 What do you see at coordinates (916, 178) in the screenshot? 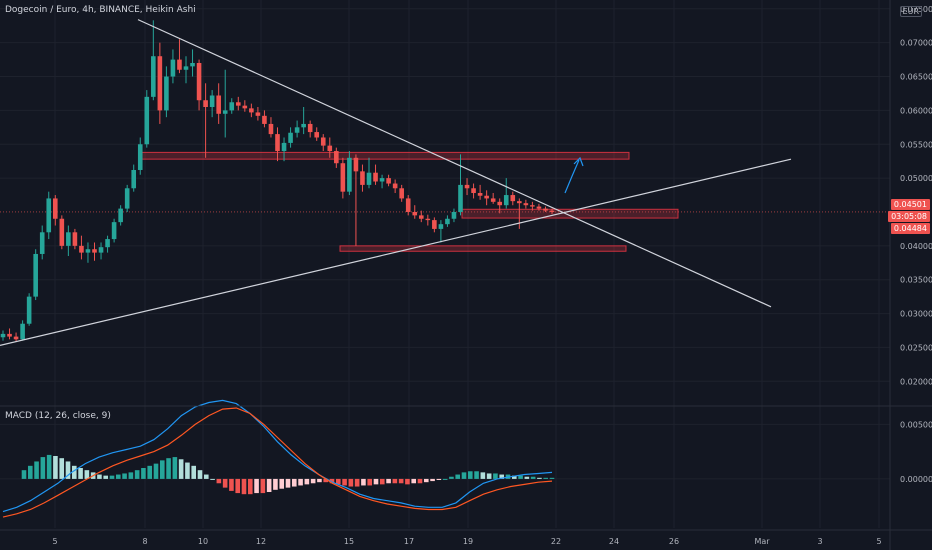
I see `price-tick-label: 0.05000` at bounding box center [916, 178].